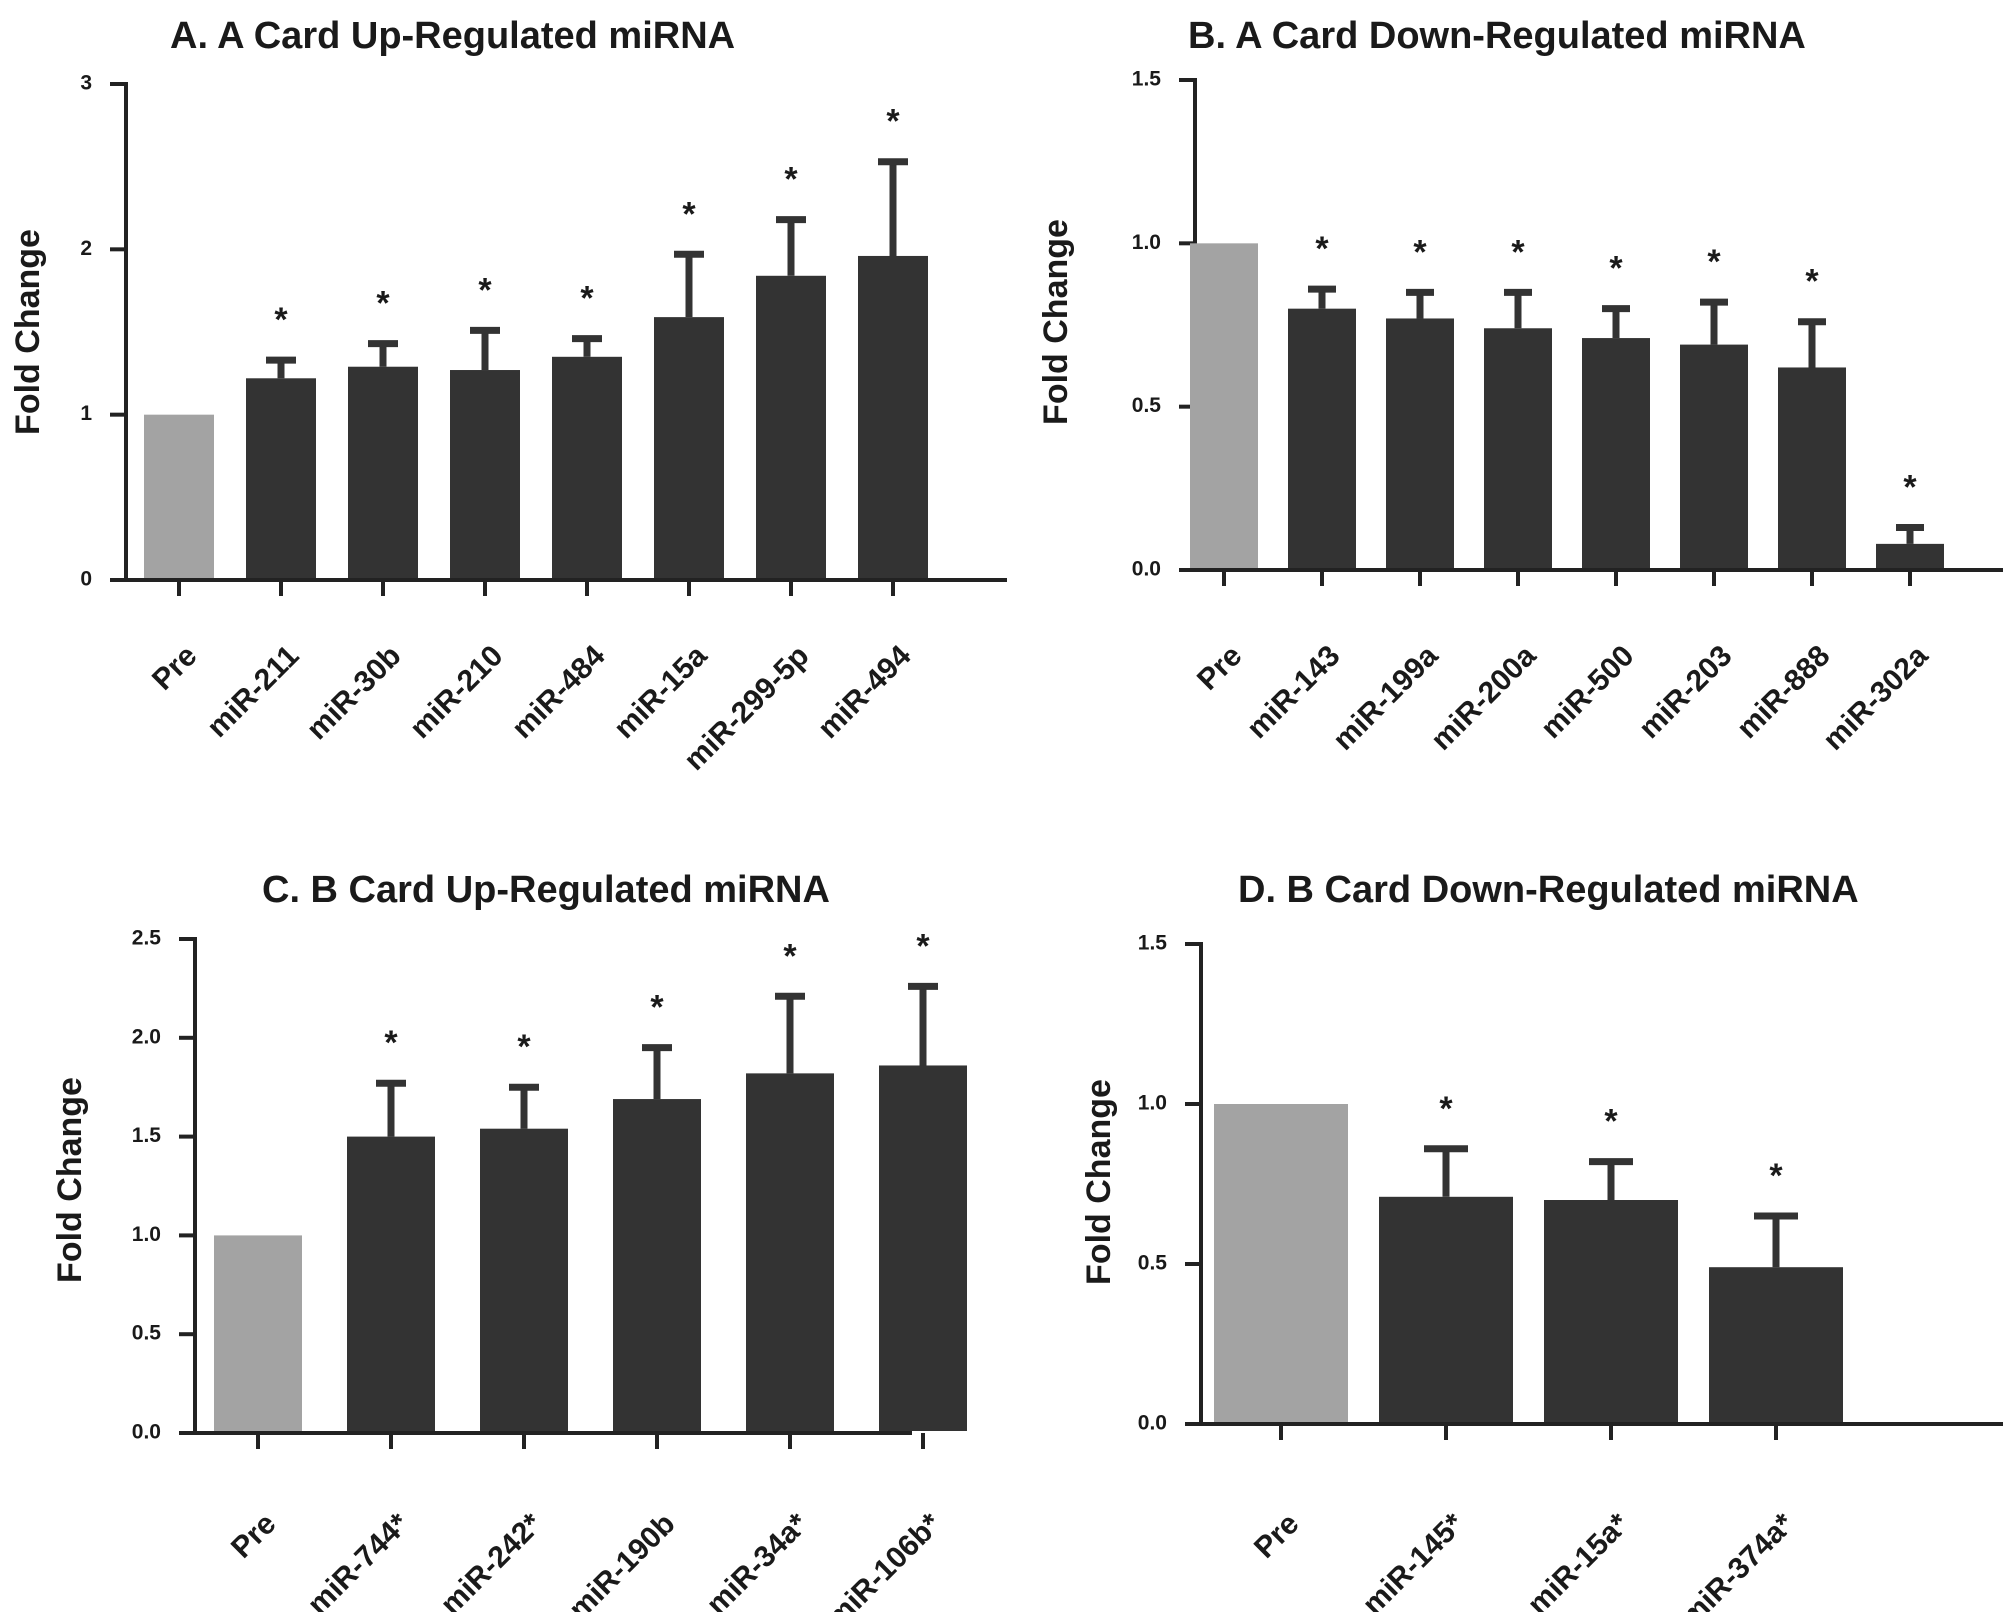 The image size is (2010, 1612). I want to click on y-tick-label: 1, so click(86, 413).